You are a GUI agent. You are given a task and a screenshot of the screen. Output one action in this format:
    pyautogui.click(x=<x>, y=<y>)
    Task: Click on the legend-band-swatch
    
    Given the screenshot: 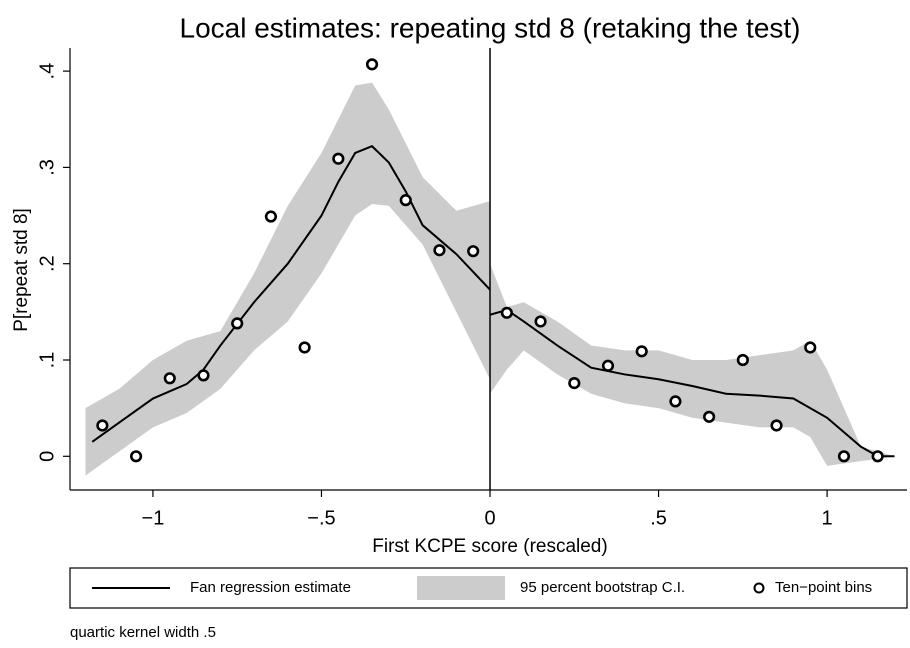 What is the action you would take?
    pyautogui.click(x=461, y=588)
    